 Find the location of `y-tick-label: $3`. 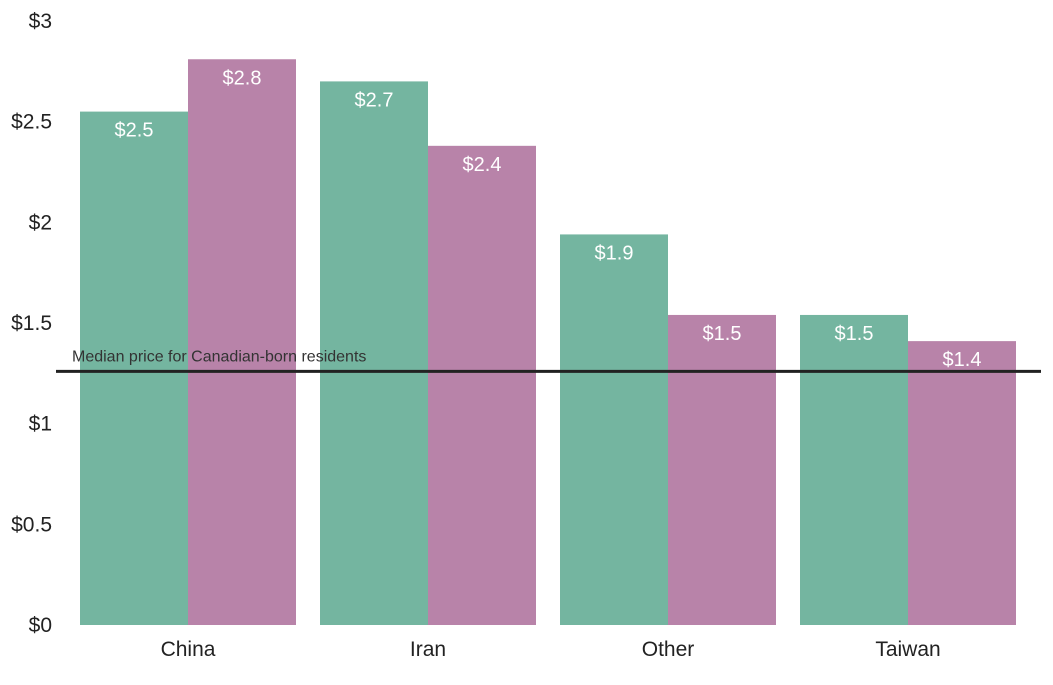

y-tick-label: $3 is located at coordinates (40, 21).